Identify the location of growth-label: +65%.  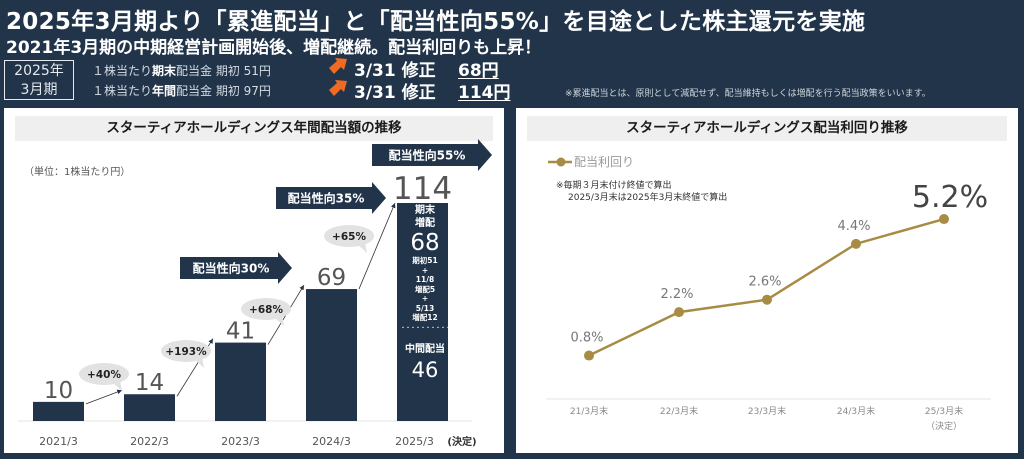
(349, 237).